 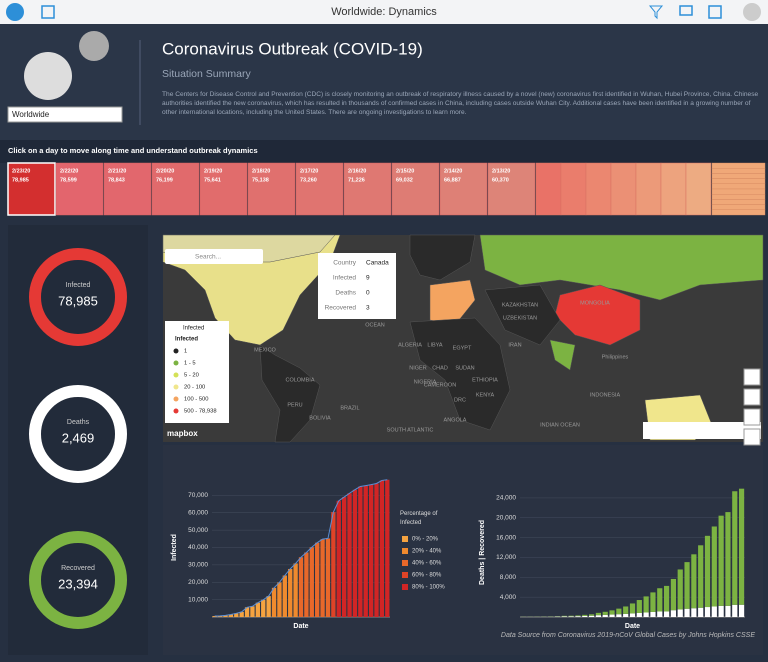 I want to click on map-search, so click(x=214, y=256).